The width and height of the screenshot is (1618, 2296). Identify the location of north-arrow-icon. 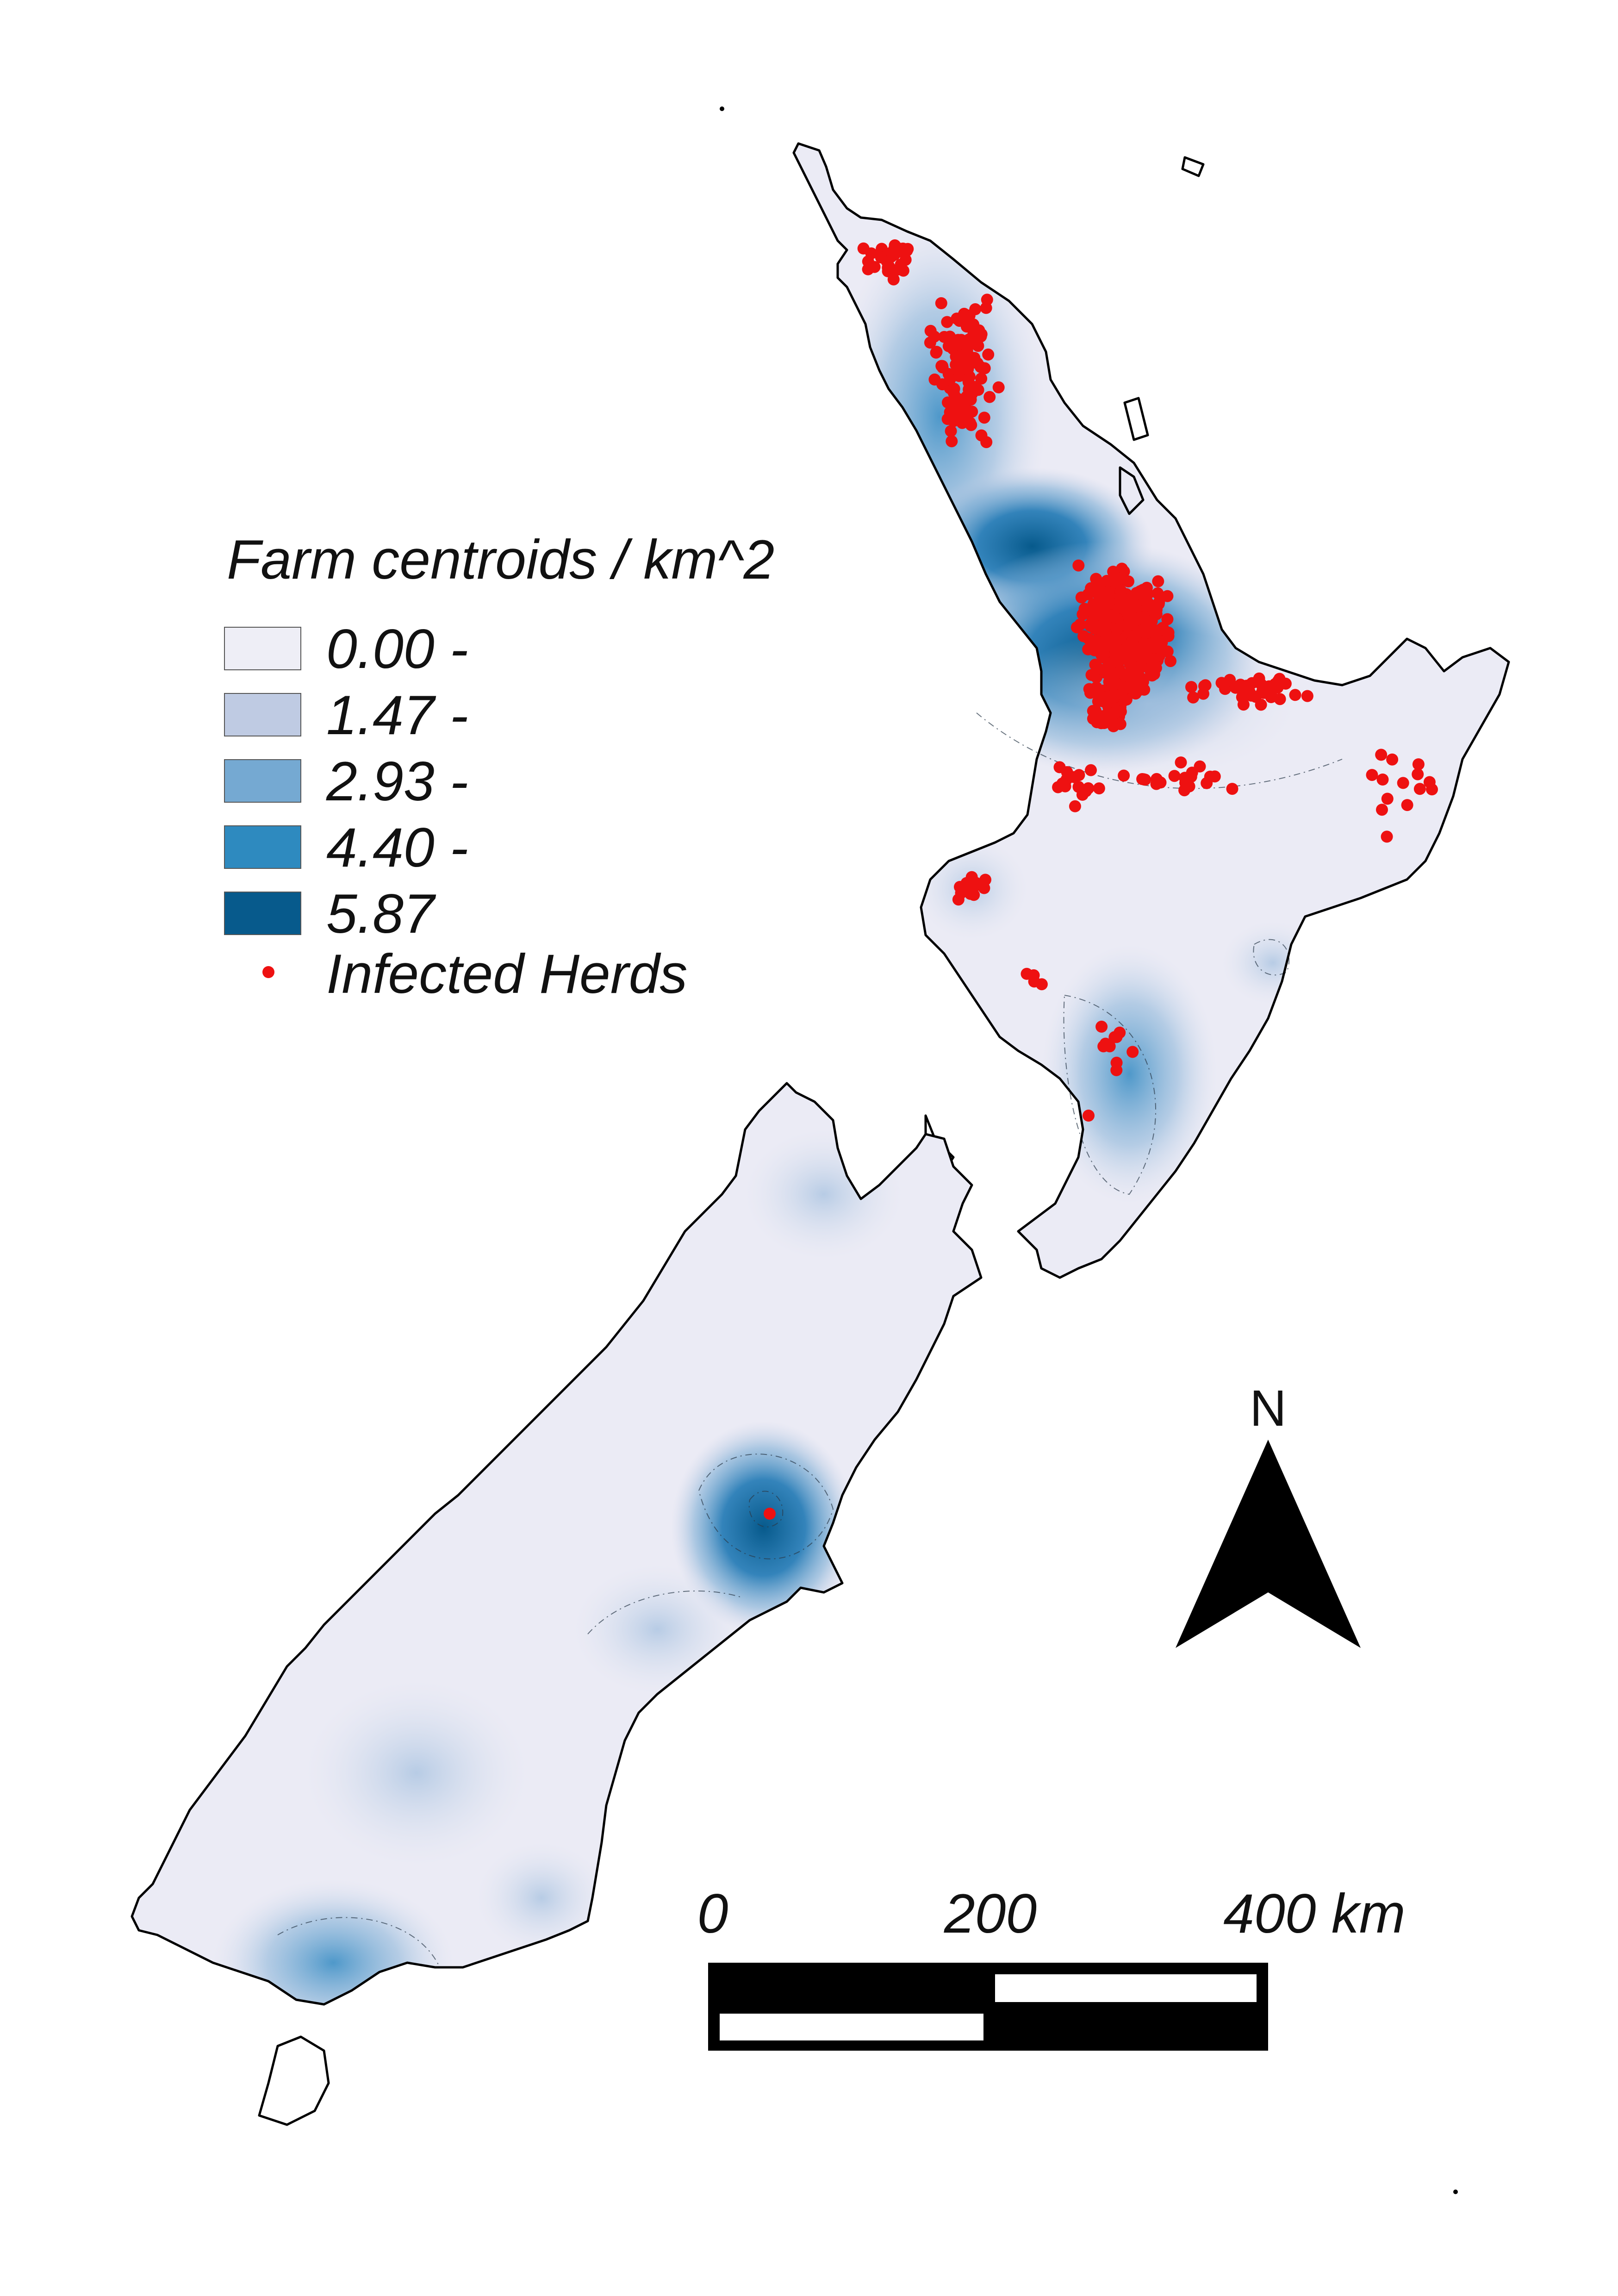
(1268, 1544).